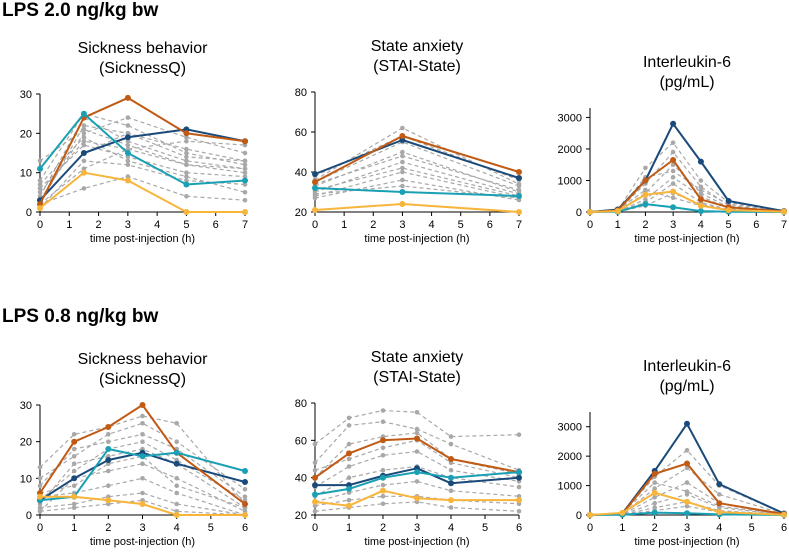 The image size is (789, 555). I want to click on chart-subtitle: (STAI-State), so click(417, 66).